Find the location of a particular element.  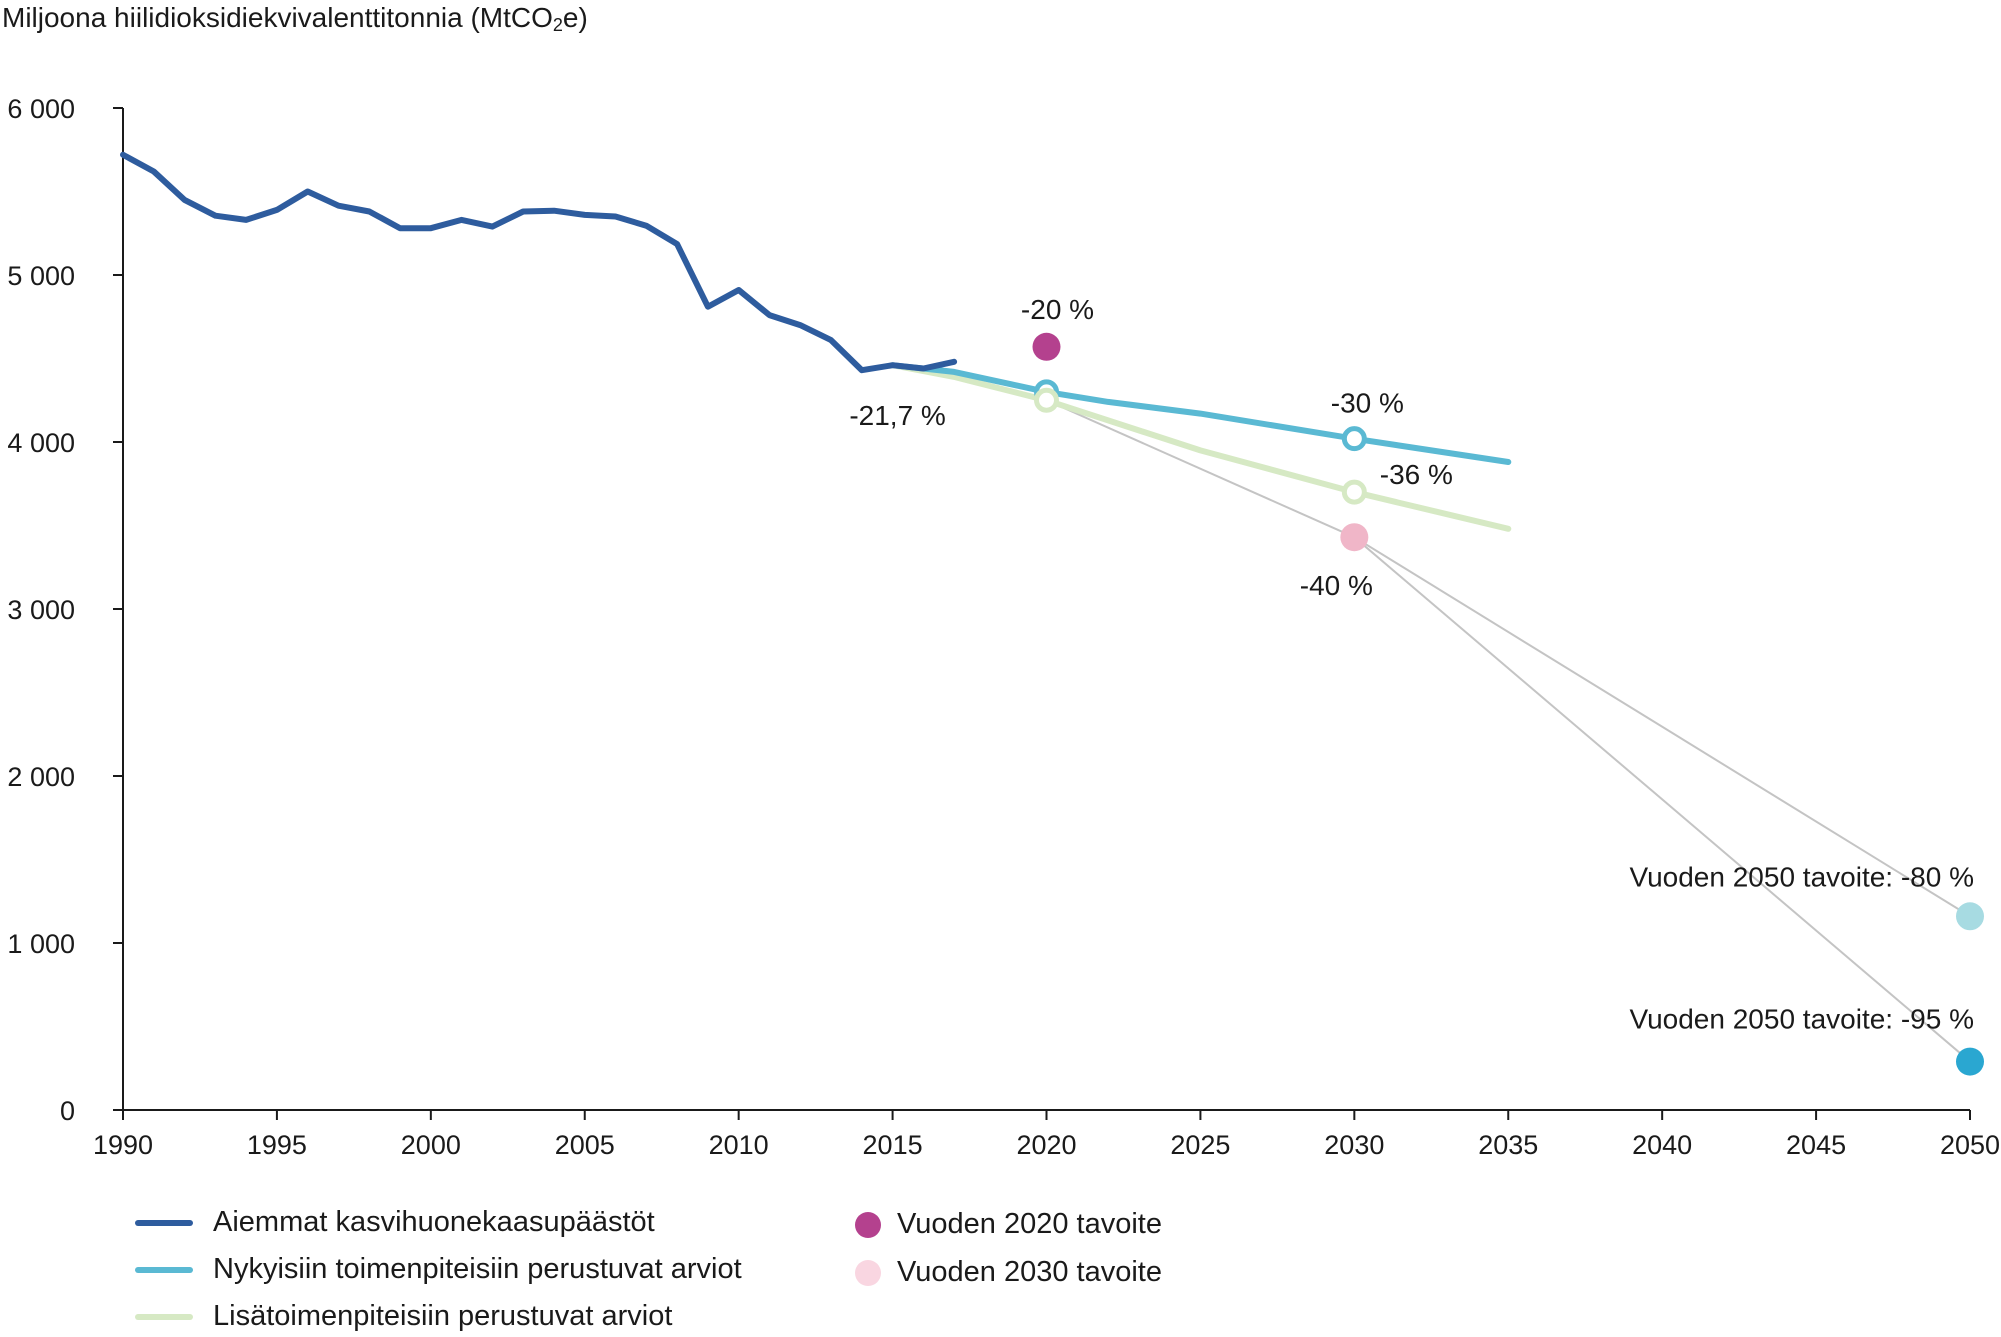

x-tick-label: 1995 is located at coordinates (277, 1145).